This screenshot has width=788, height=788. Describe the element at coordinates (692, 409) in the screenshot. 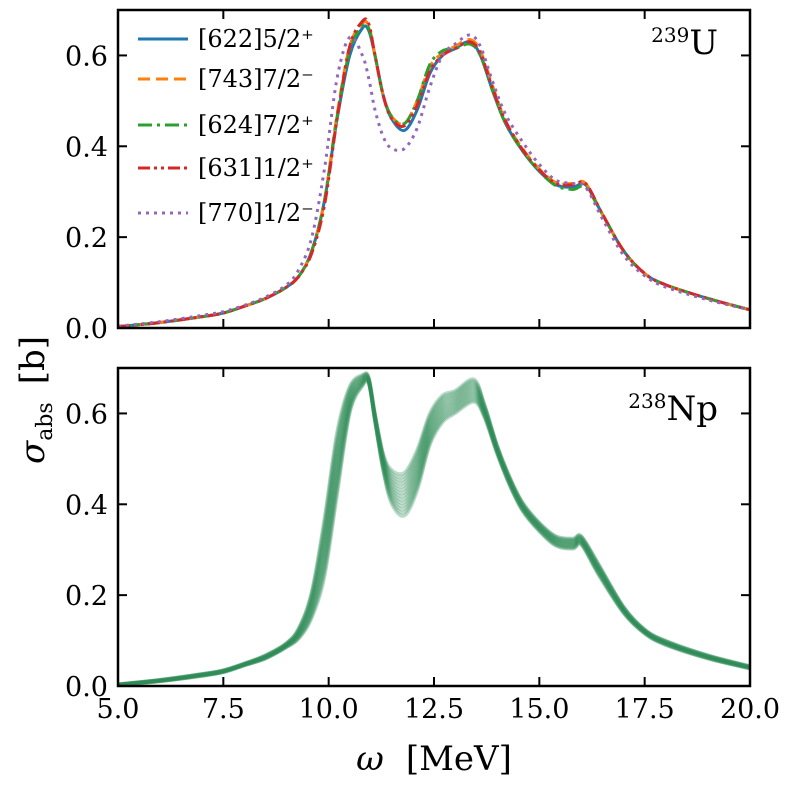

I see `bottom-isotope-element: Np` at that location.